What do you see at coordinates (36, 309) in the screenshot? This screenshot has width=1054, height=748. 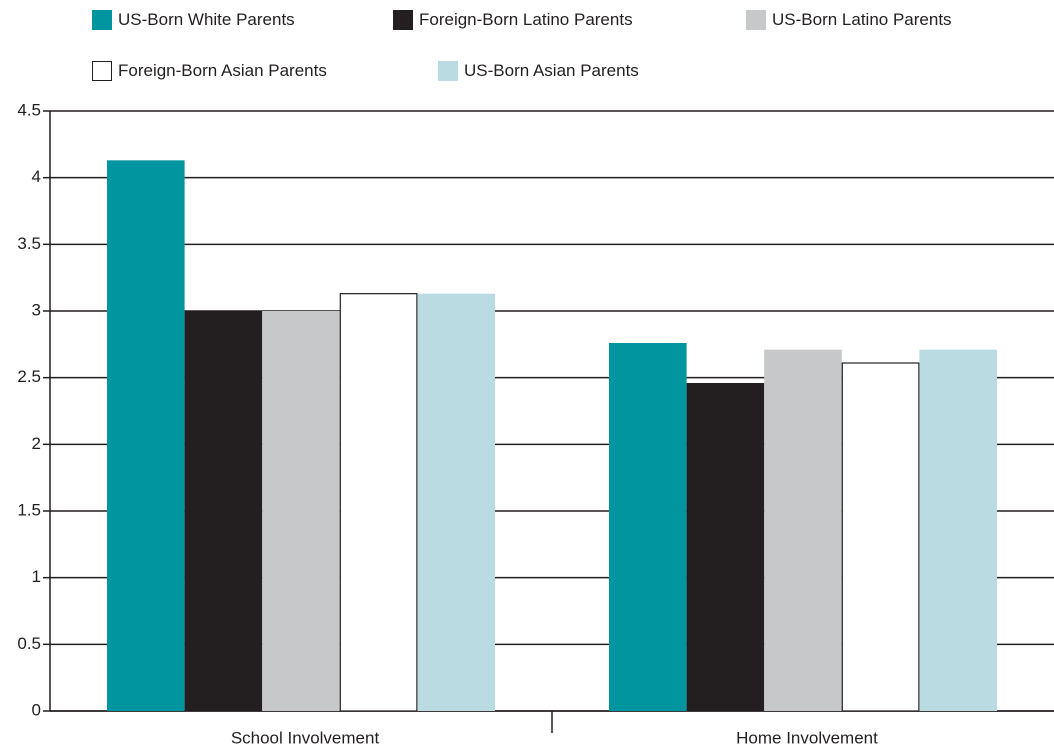 I see `y-tick-label: 3` at bounding box center [36, 309].